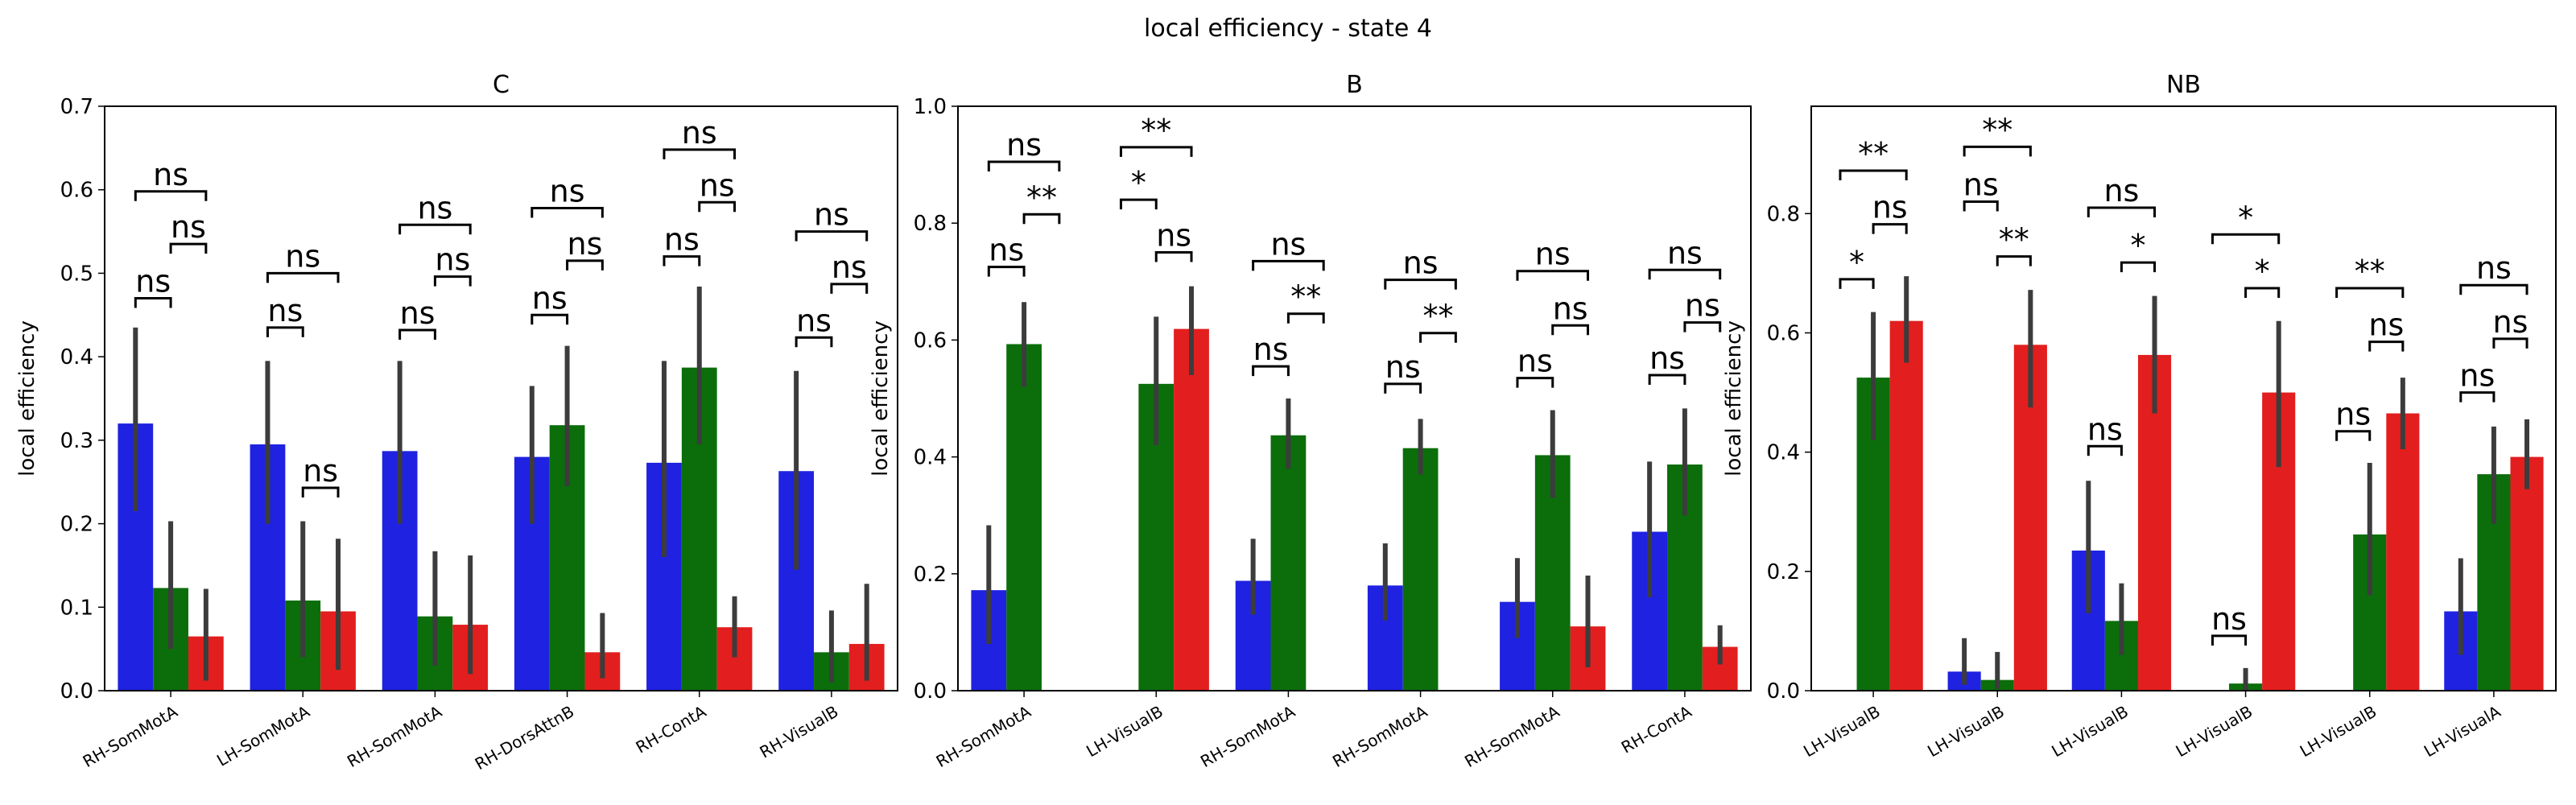 The height and width of the screenshot is (805, 2576). Describe the element at coordinates (1783, 334) in the screenshot. I see `y-tick-label: 0.6` at that location.